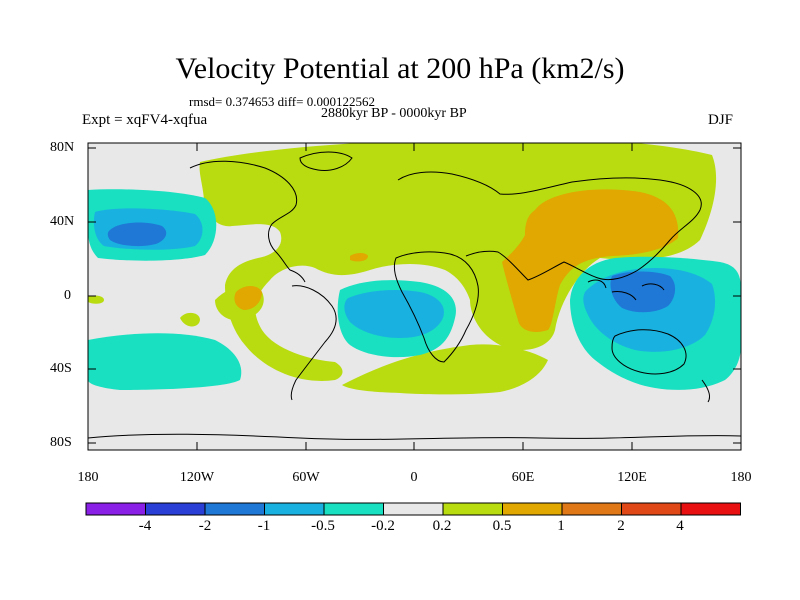 This screenshot has width=800, height=600. I want to click on positive-core-asia-africa, so click(590, 260).